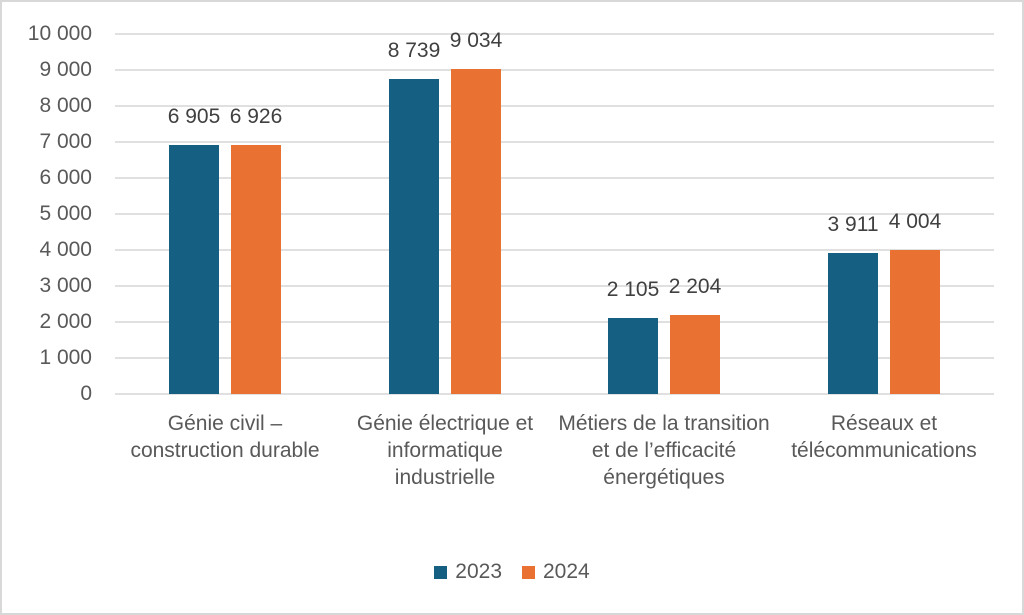  What do you see at coordinates (478, 571) in the screenshot?
I see `legend-label: 2023` at bounding box center [478, 571].